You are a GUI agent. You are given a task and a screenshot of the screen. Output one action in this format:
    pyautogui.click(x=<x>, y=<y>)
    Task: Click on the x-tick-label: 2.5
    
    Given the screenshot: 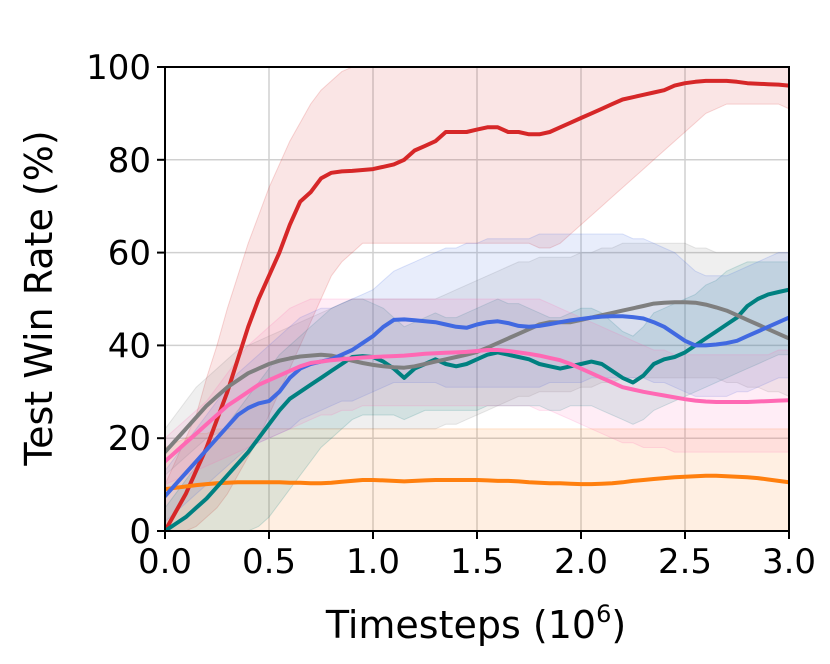 What is the action you would take?
    pyautogui.click(x=685, y=562)
    